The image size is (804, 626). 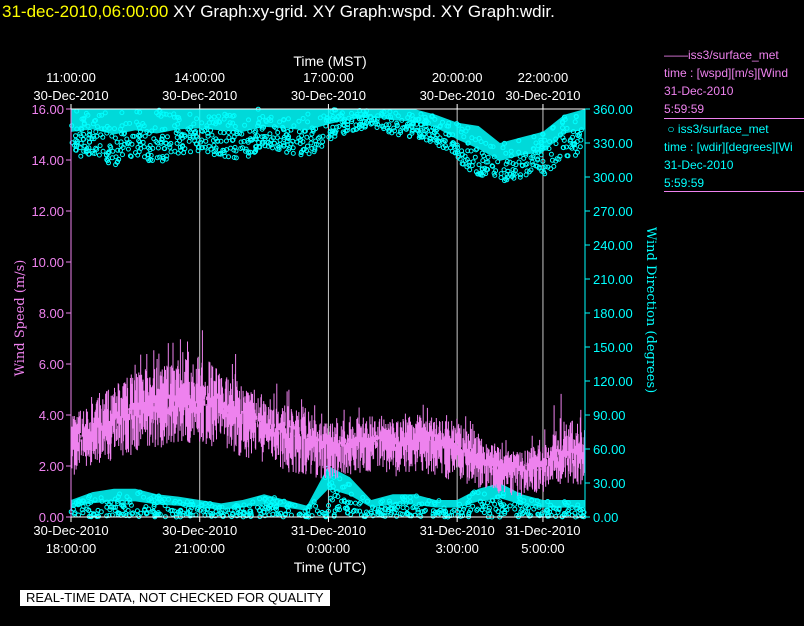 What do you see at coordinates (328, 77) in the screenshot?
I see `top-tick-time: 17:00:00` at bounding box center [328, 77].